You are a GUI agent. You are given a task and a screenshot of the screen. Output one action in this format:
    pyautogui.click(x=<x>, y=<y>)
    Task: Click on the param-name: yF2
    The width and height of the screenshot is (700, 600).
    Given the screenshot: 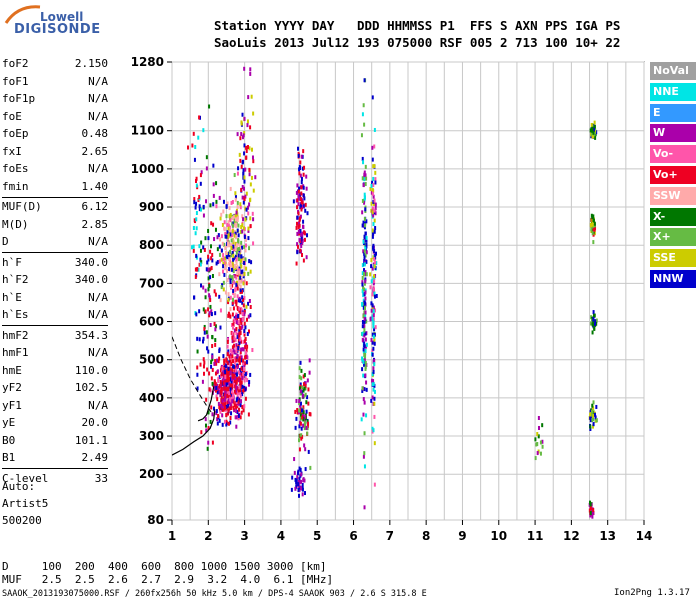 What is the action you would take?
    pyautogui.click(x=12, y=387)
    